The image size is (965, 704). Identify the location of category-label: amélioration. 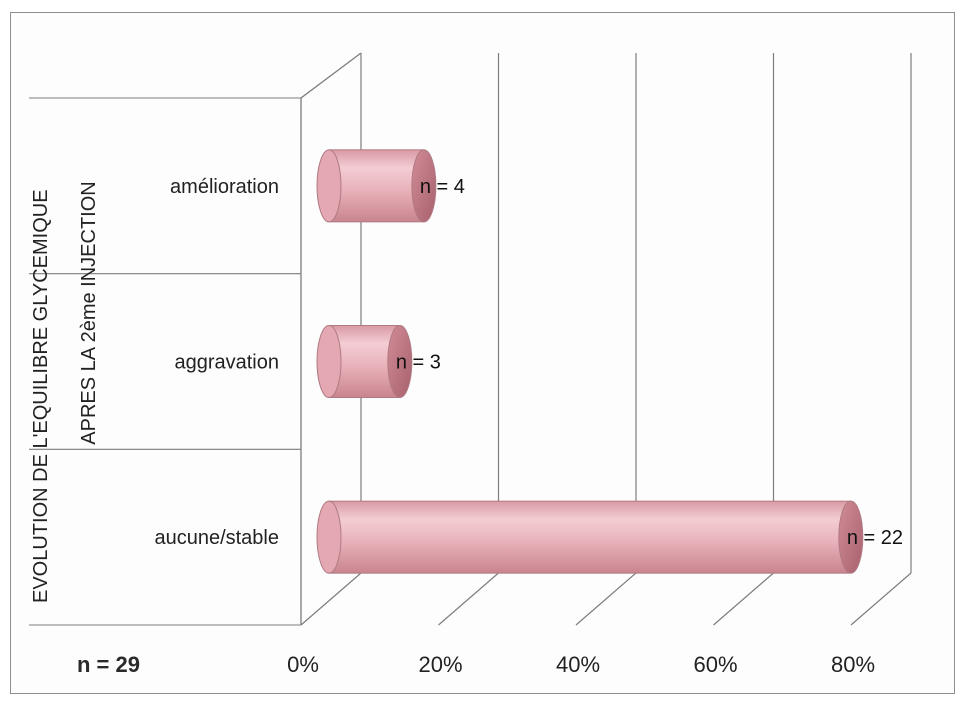
(224, 187).